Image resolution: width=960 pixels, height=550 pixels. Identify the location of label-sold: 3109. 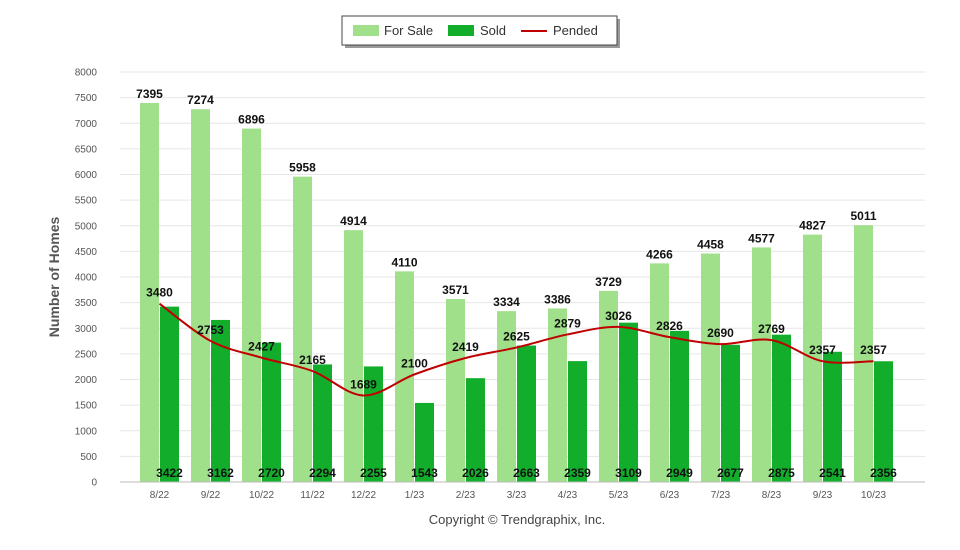
(628, 473).